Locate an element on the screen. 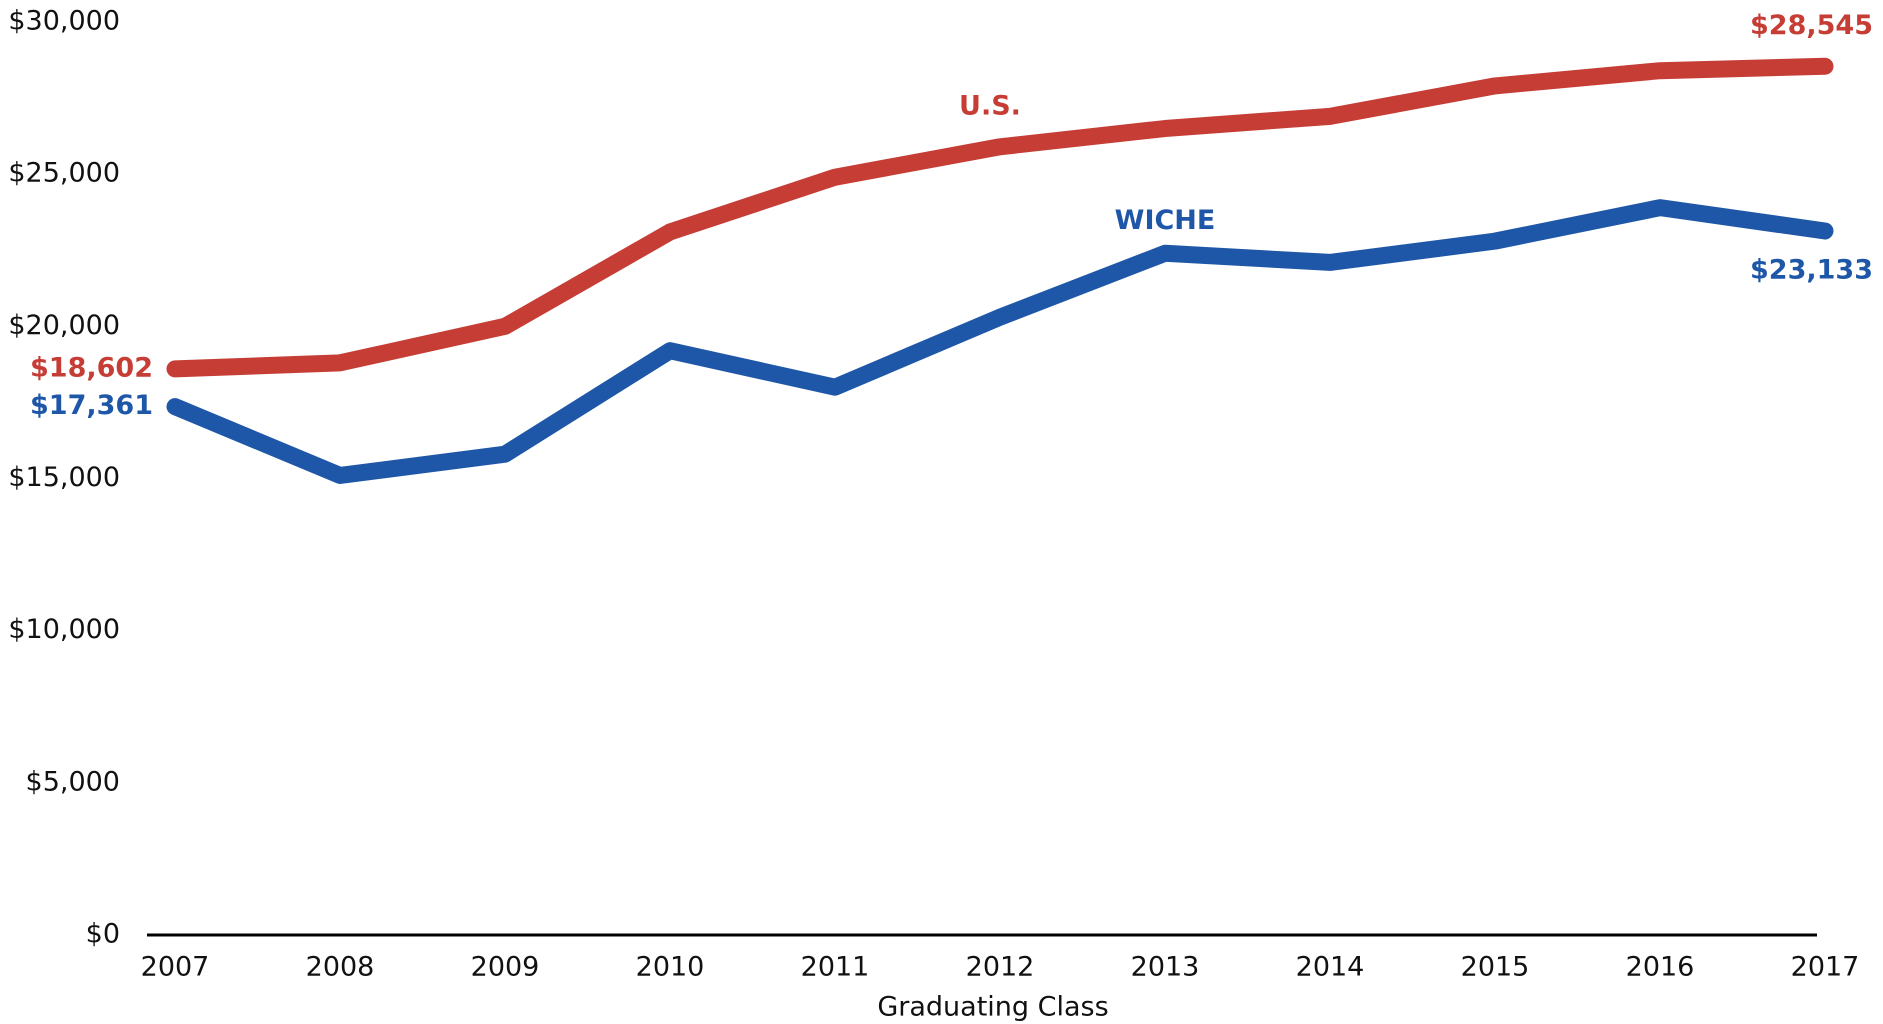 This screenshot has width=1883, height=1024. x-tick-label: 2016 is located at coordinates (1660, 967).